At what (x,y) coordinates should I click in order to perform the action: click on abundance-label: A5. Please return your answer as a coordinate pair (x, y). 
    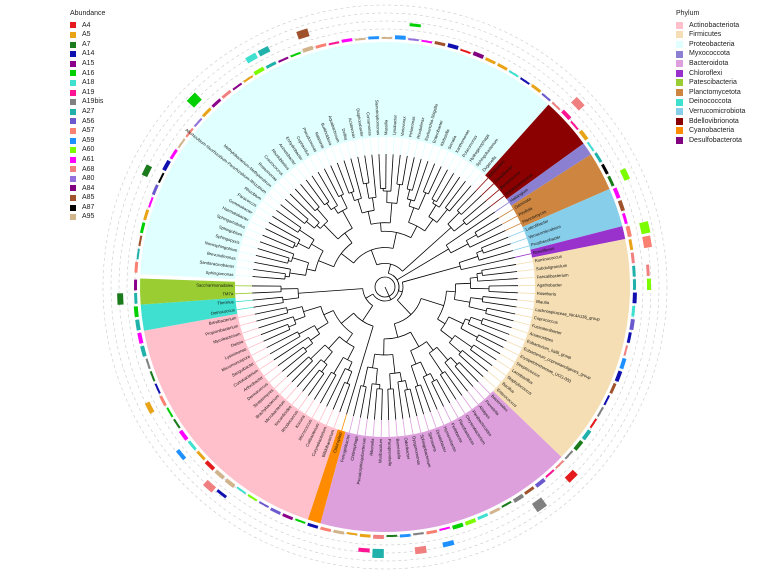
    Looking at the image, I should click on (86, 35).